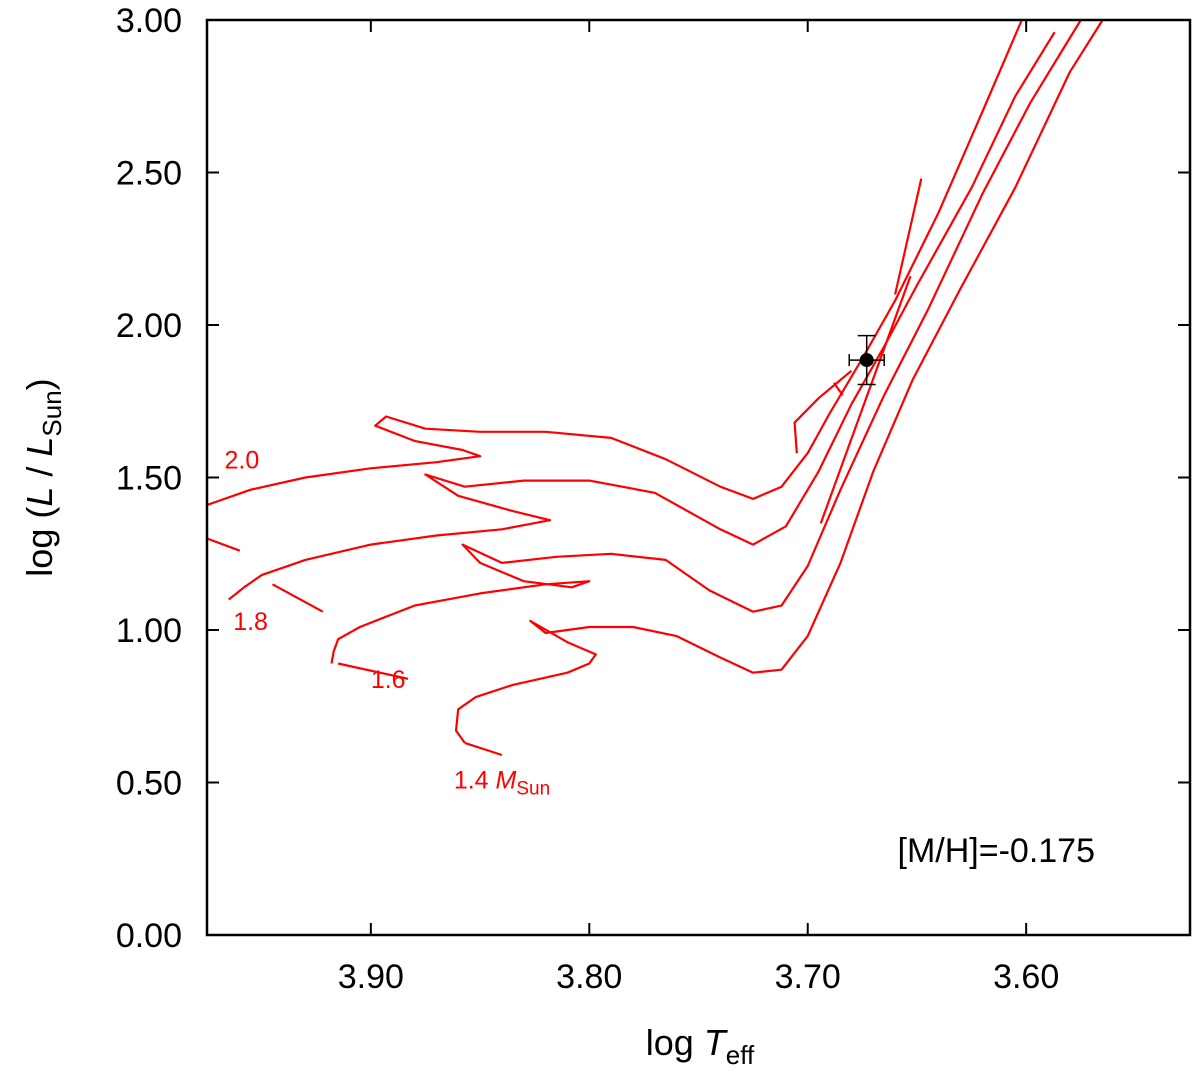 This screenshot has height=1073, width=1200. Describe the element at coordinates (471, 781) in the screenshot. I see `track-label-mass: 1.4` at that location.